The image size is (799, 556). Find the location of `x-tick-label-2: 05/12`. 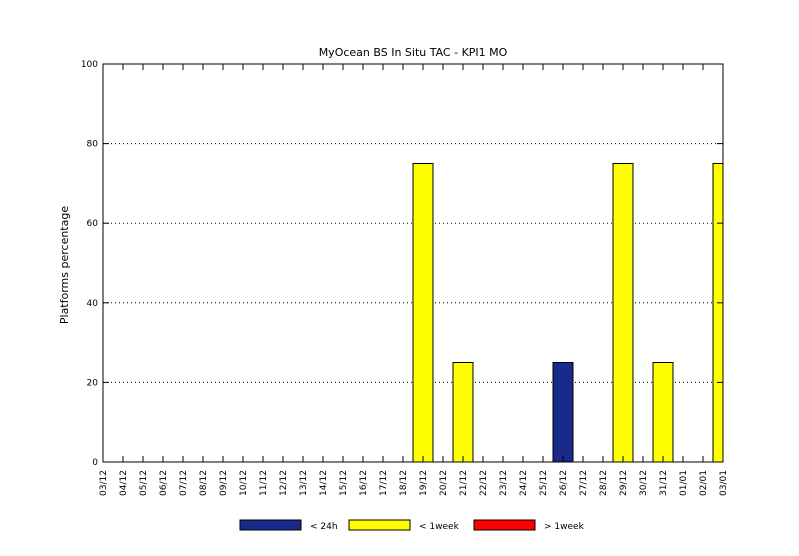

x-tick-label-2: 05/12 is located at coordinates (144, 483).